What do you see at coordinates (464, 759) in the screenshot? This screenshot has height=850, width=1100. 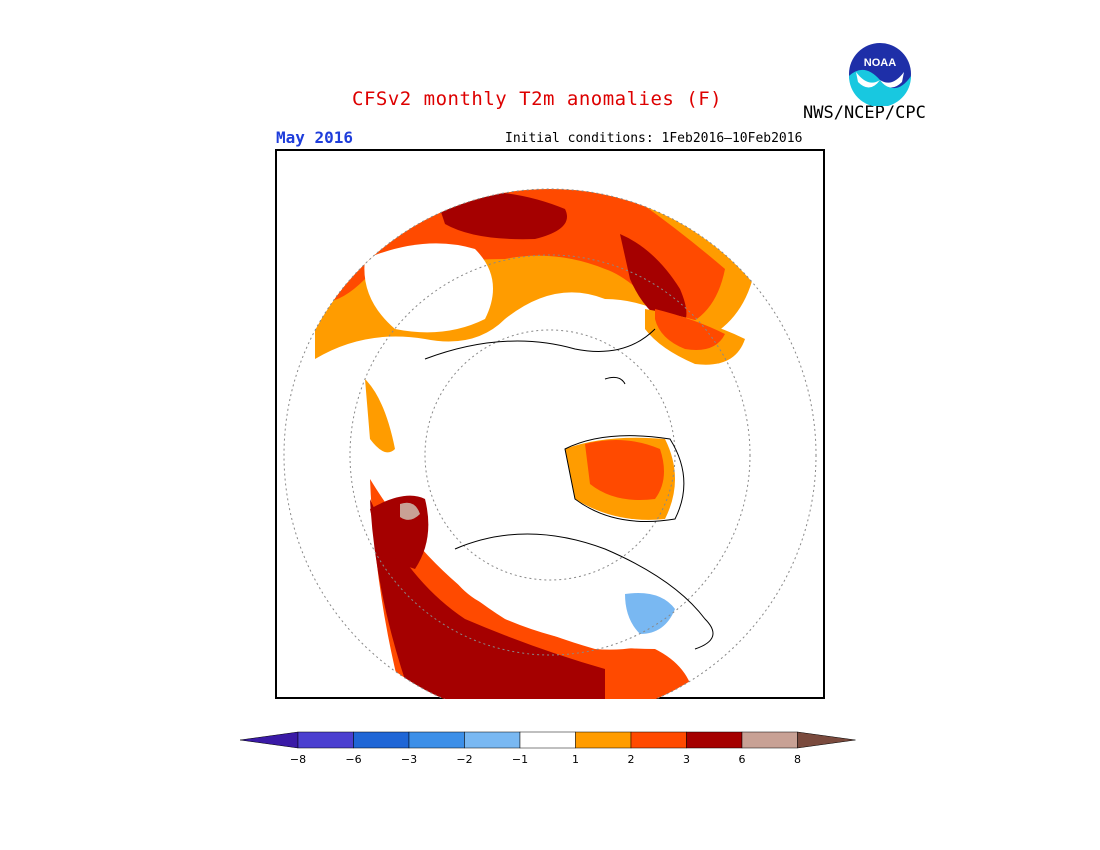 I see `colorbar-tick-label: −2` at bounding box center [464, 759].